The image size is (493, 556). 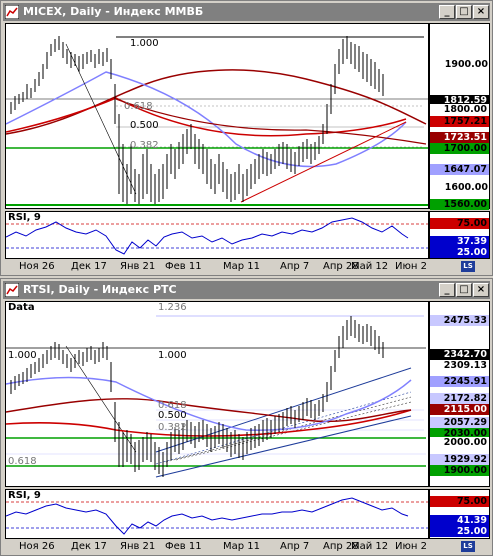 I want to click on rtsi-tag-fib-0382: 2057.29, so click(x=459, y=422).